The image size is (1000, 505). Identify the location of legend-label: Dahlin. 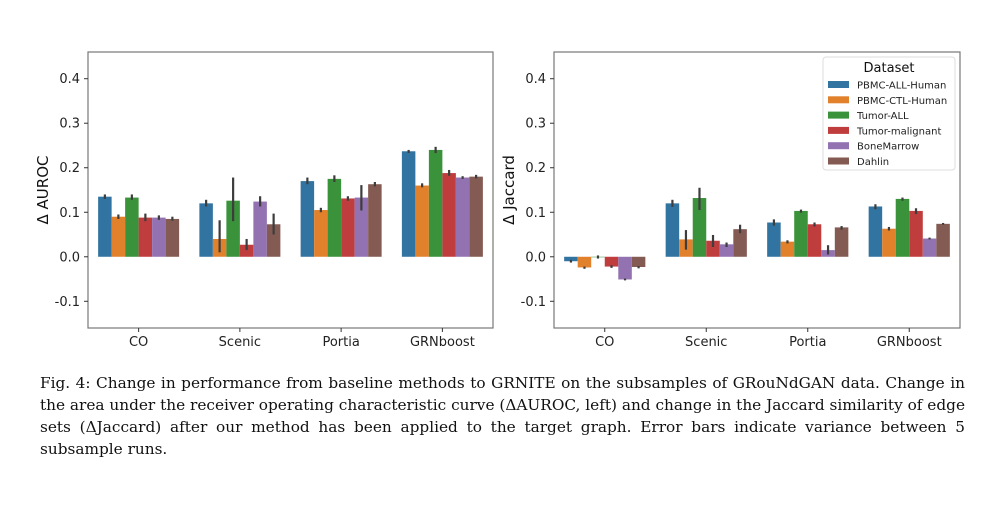
(873, 162).